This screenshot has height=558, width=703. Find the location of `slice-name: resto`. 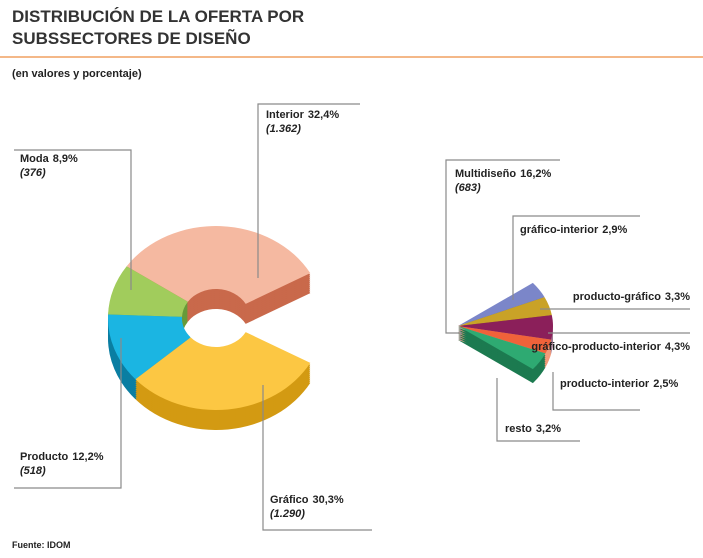

slice-name: resto is located at coordinates (518, 429).